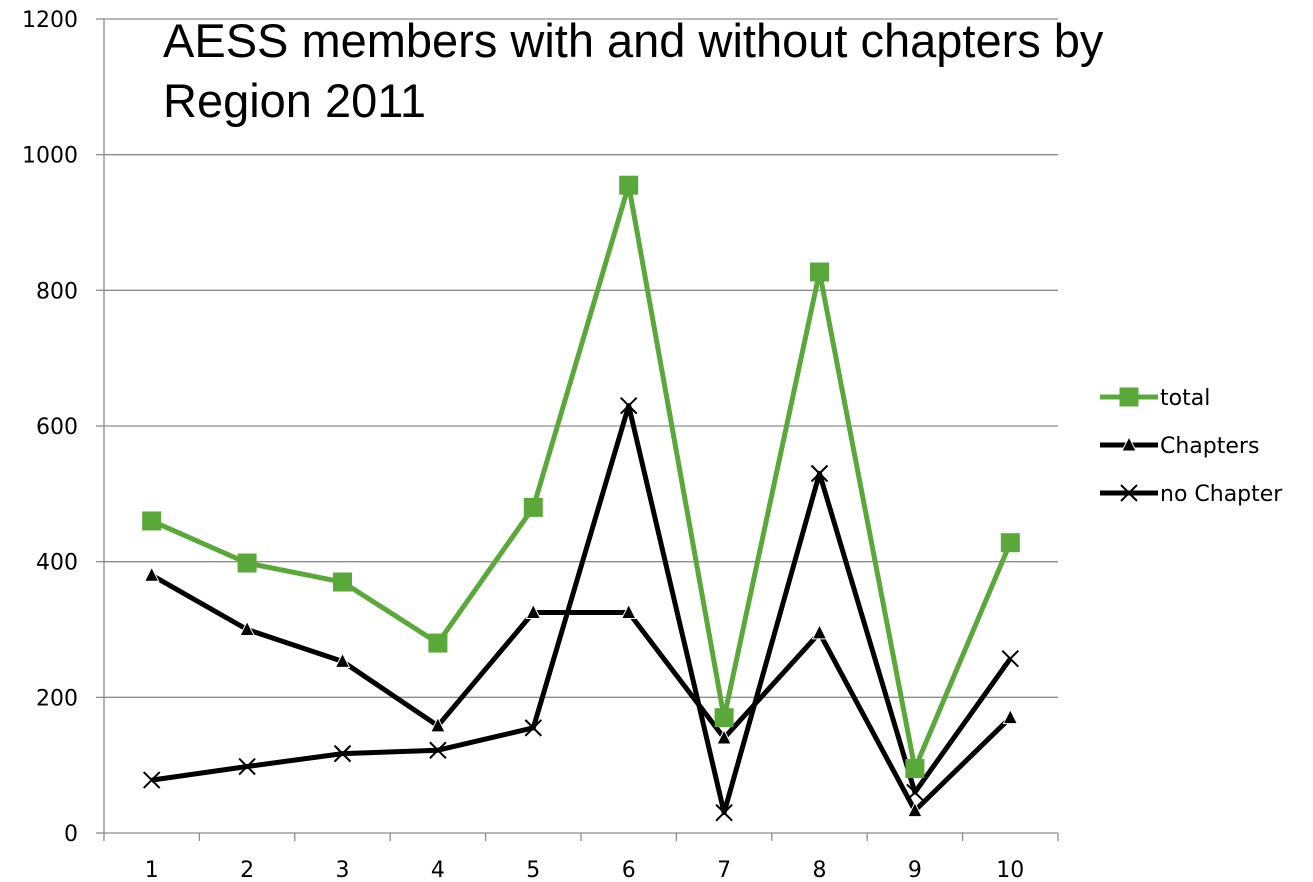 The height and width of the screenshot is (882, 1313). Describe the element at coordinates (57, 563) in the screenshot. I see `y-tick-label: 400` at that location.